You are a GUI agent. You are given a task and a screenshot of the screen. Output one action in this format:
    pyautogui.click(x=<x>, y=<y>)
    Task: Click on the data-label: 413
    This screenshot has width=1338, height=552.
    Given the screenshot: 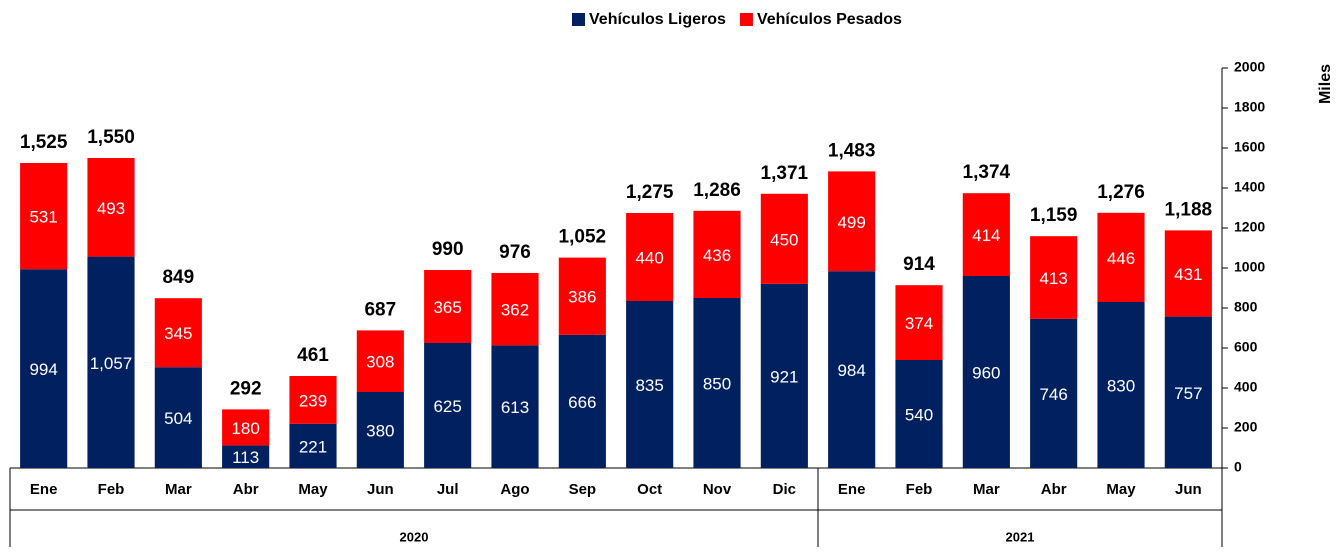 What is the action you would take?
    pyautogui.click(x=1053, y=278)
    